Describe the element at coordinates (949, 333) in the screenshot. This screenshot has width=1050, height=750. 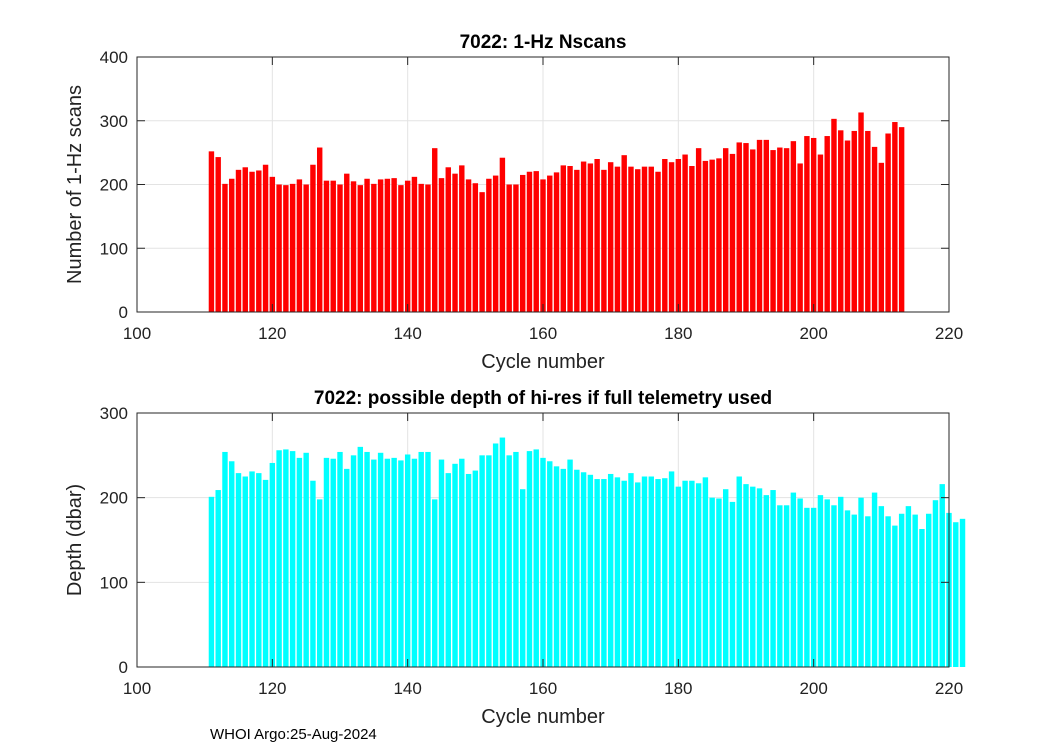
I see `x-tick-label: 220` at that location.